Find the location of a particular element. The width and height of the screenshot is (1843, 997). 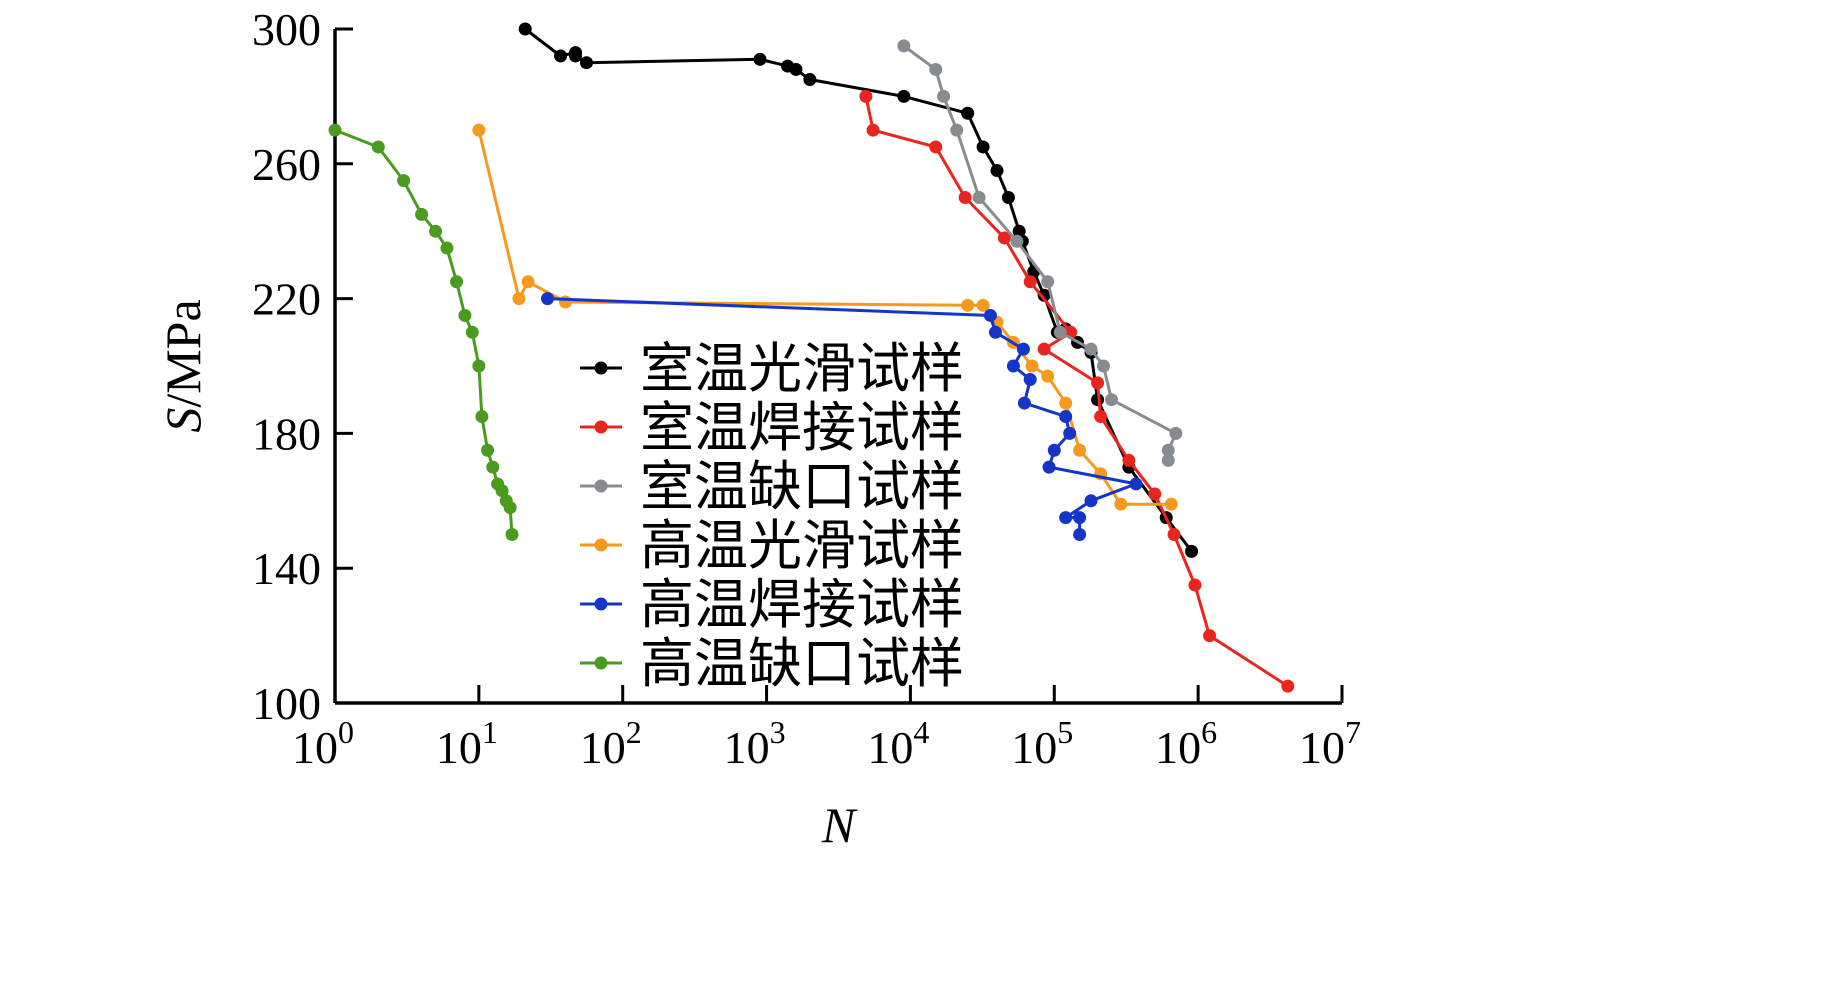

legend-item-3: 室温缺口试样 is located at coordinates (772, 486).